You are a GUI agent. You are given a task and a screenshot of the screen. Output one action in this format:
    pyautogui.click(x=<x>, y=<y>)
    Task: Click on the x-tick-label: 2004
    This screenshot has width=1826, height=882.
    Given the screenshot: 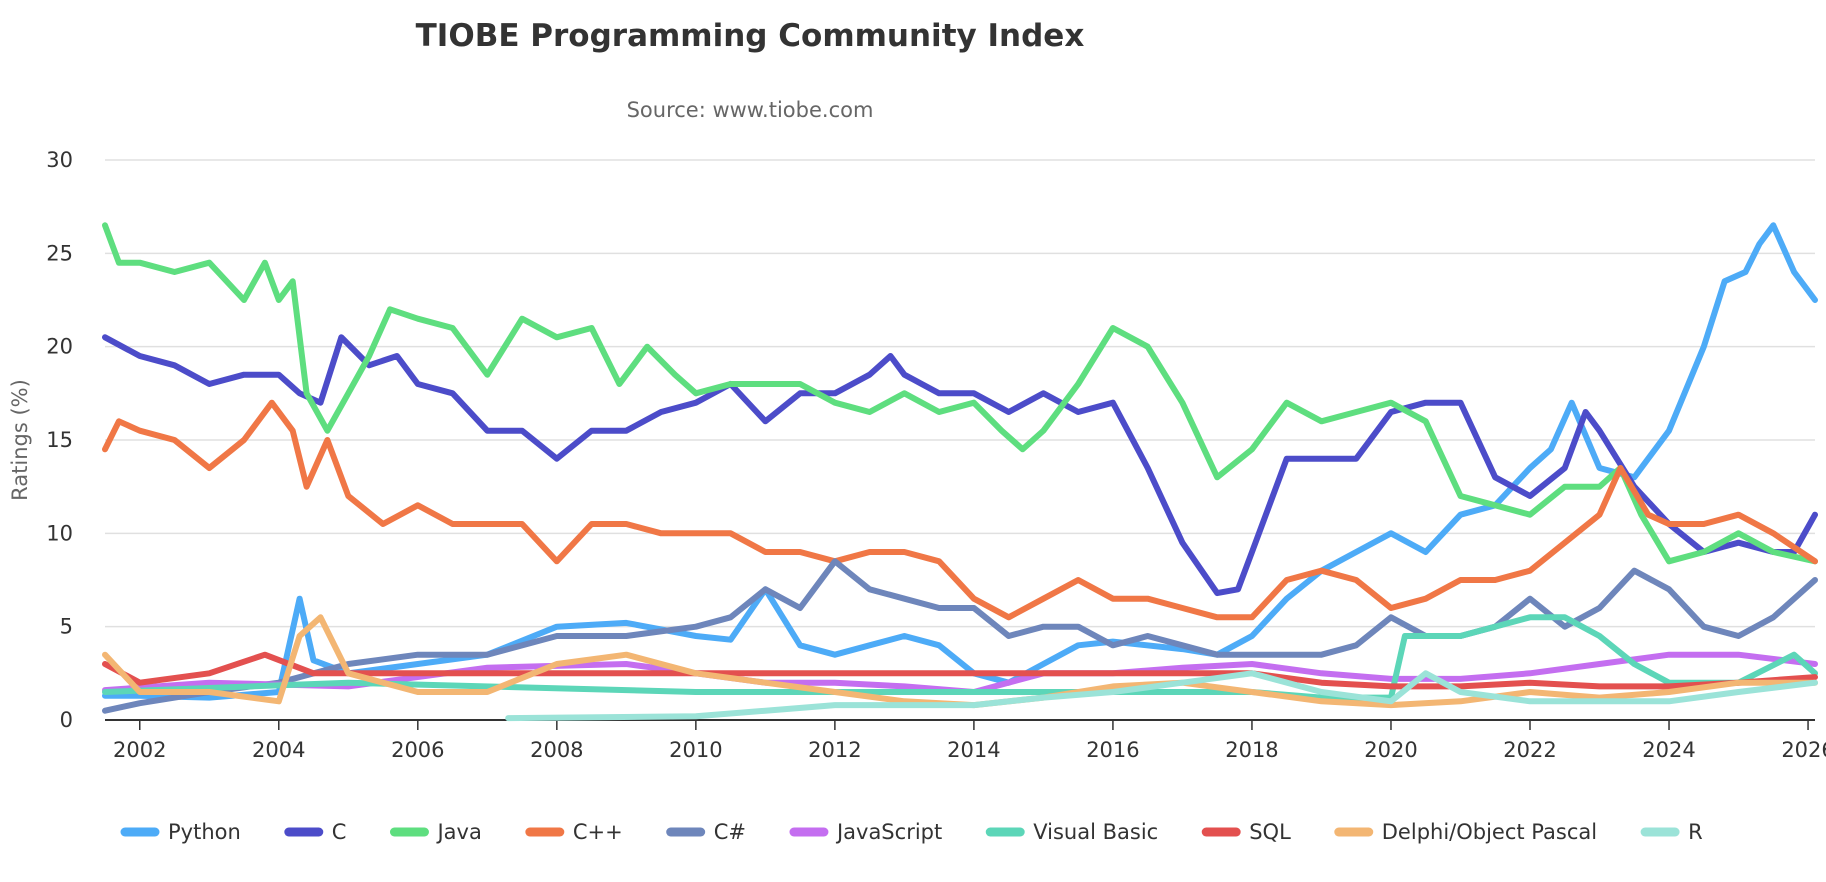 What is the action you would take?
    pyautogui.click(x=278, y=750)
    